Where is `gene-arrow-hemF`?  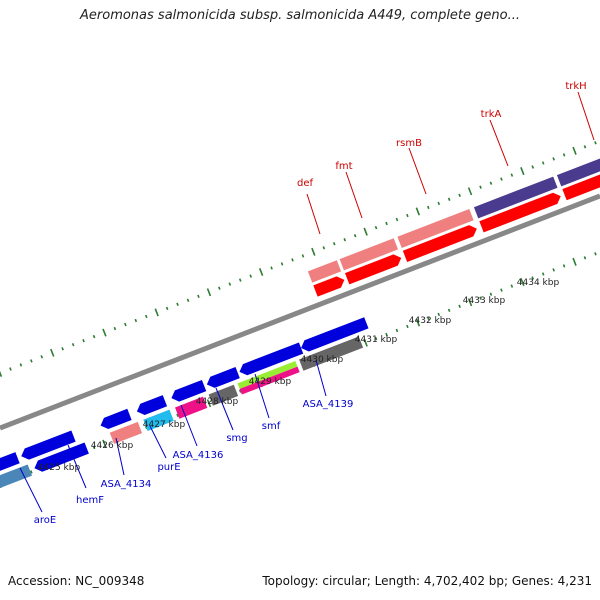 gene-arrow-hemF is located at coordinates (60, 457).